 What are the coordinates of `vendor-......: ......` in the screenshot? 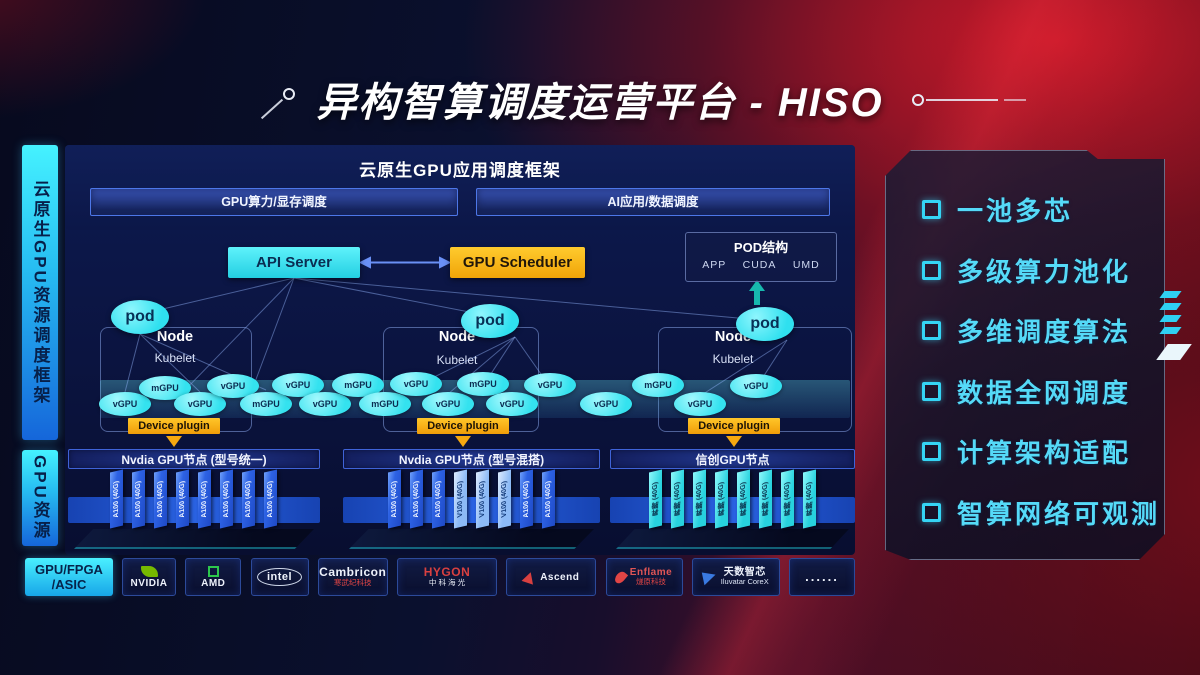 It's located at (822, 577).